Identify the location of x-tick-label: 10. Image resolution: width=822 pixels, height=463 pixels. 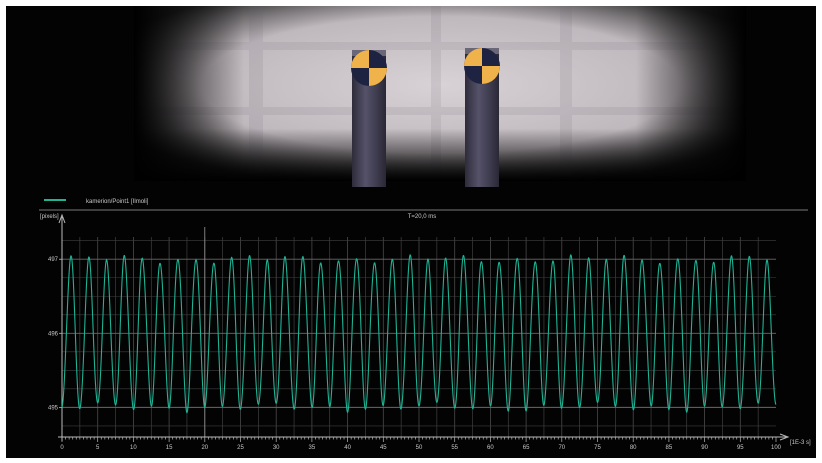
(133, 448).